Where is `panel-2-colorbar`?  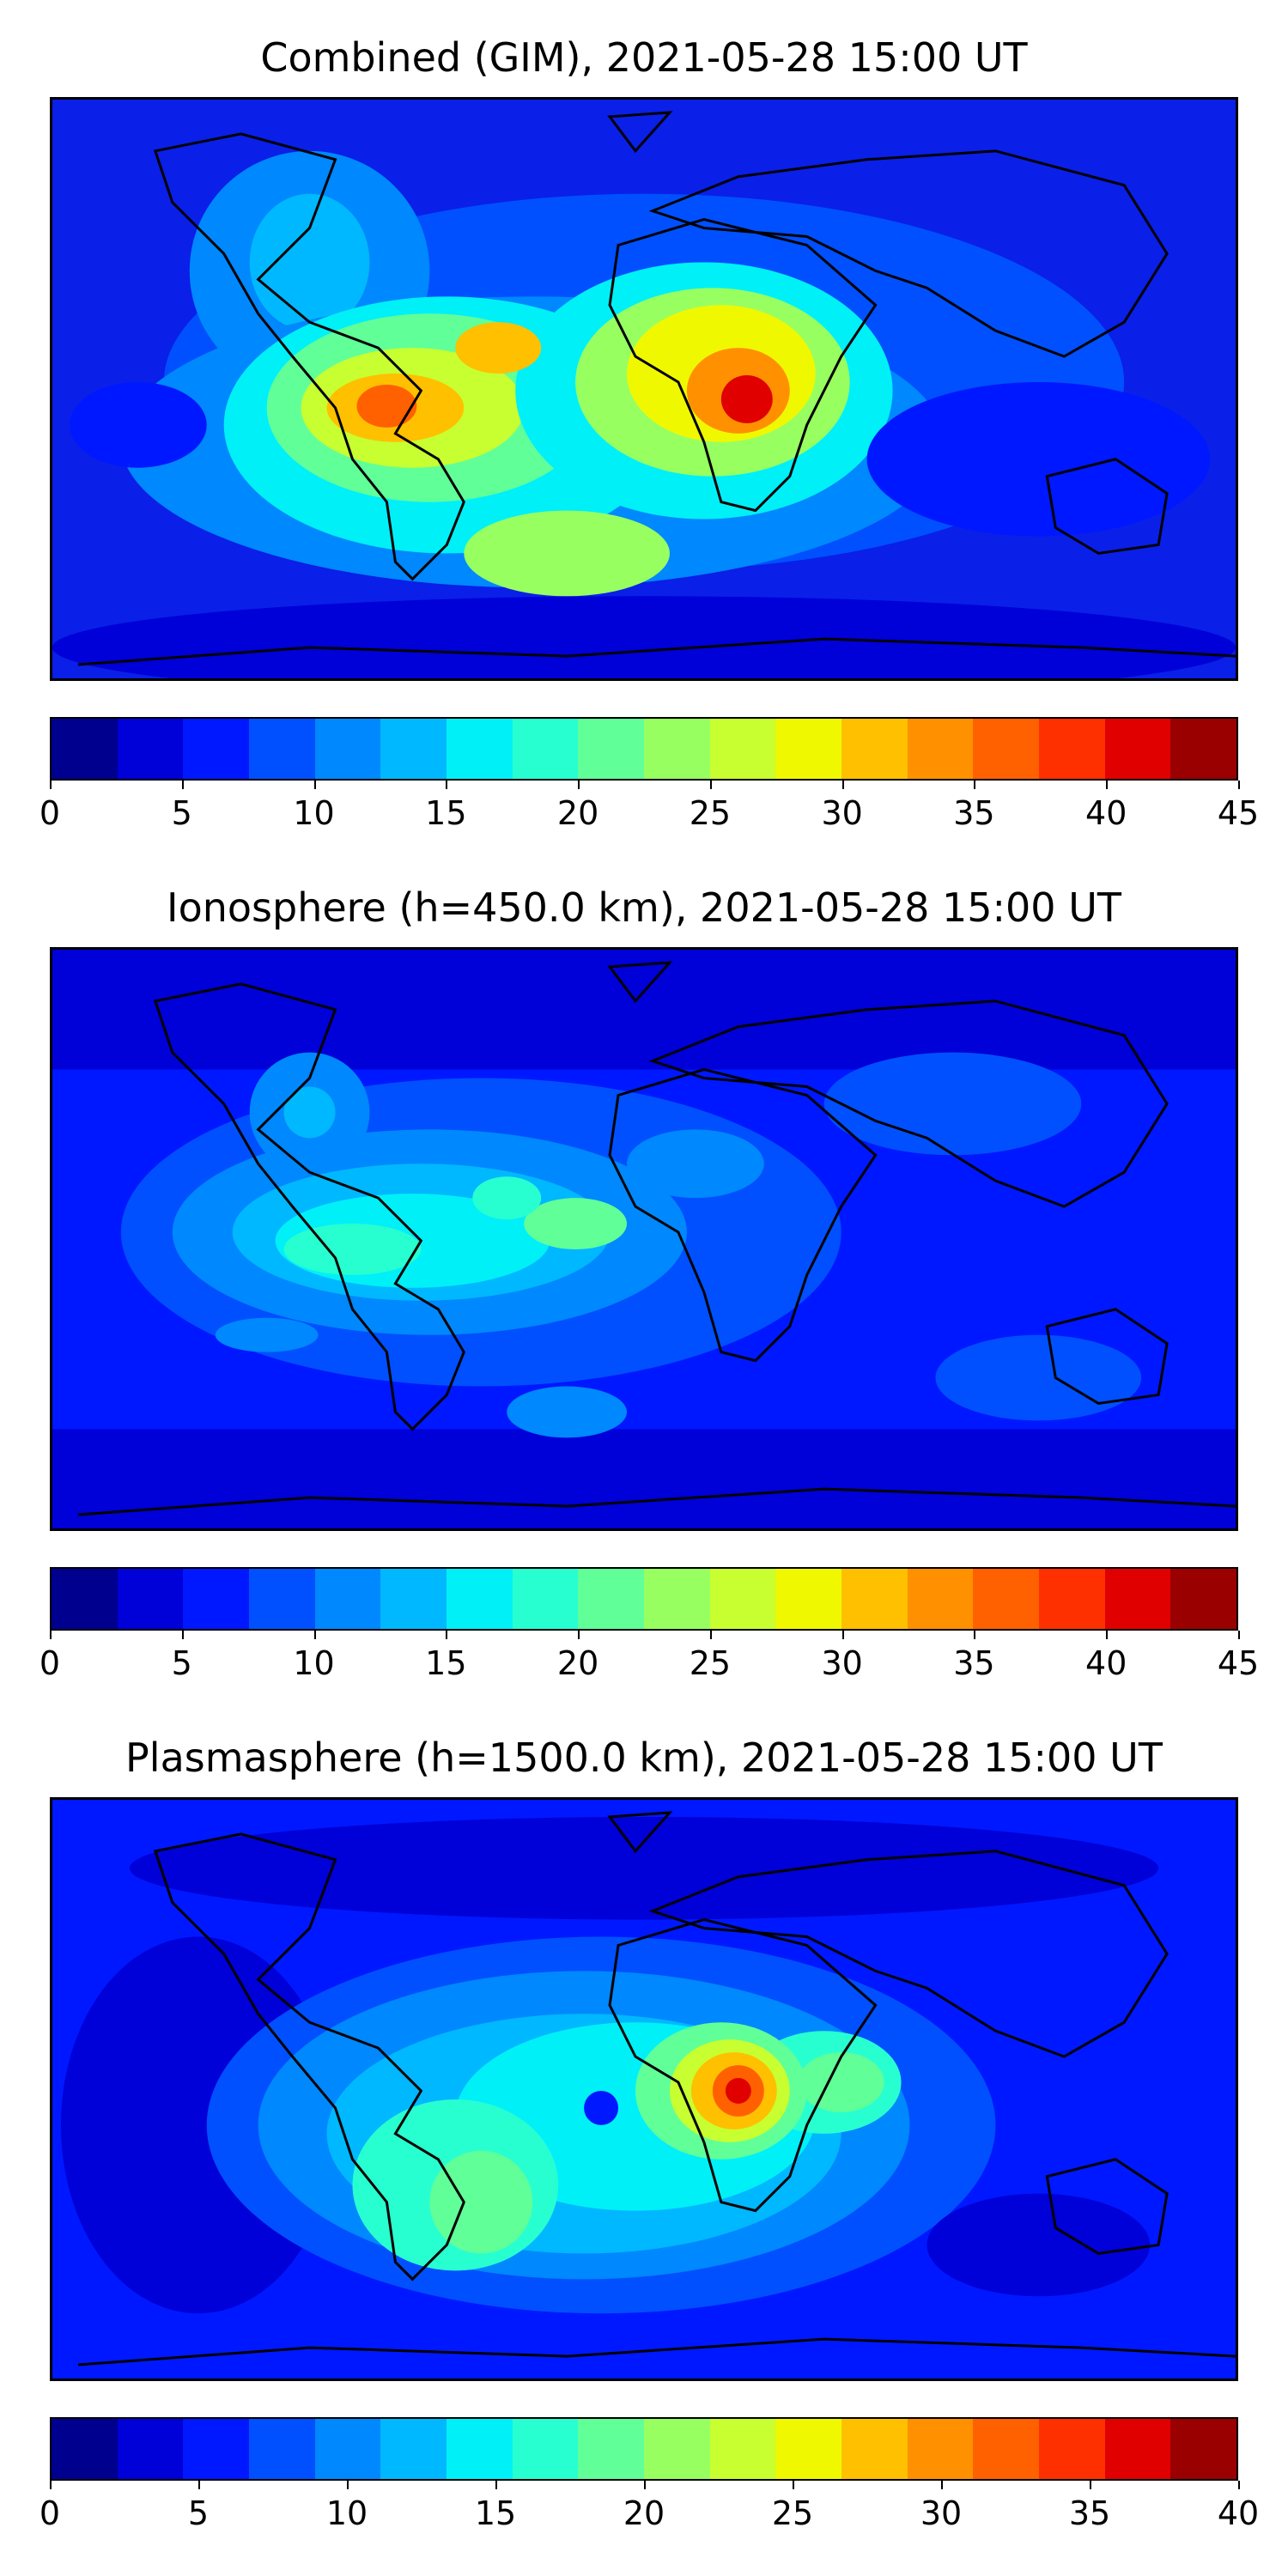
panel-2-colorbar is located at coordinates (644, 1599).